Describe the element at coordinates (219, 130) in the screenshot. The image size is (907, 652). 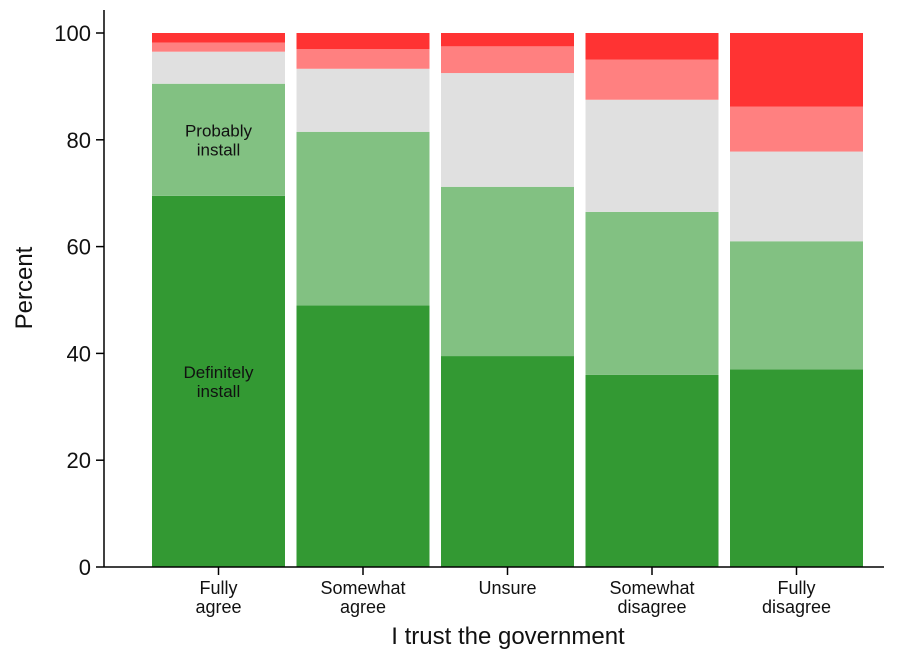
I see `segment-annotation-1-0: Probably` at that location.